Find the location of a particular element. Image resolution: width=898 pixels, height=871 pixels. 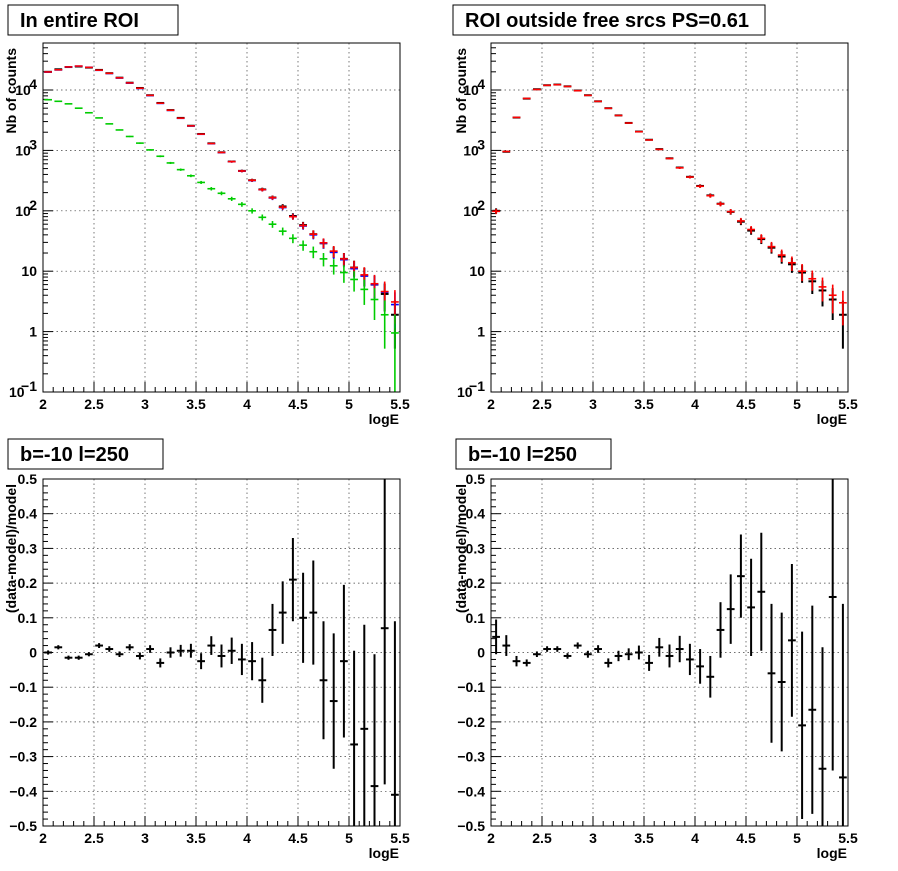

x-tick-label: 5.5 is located at coordinates (400, 838).